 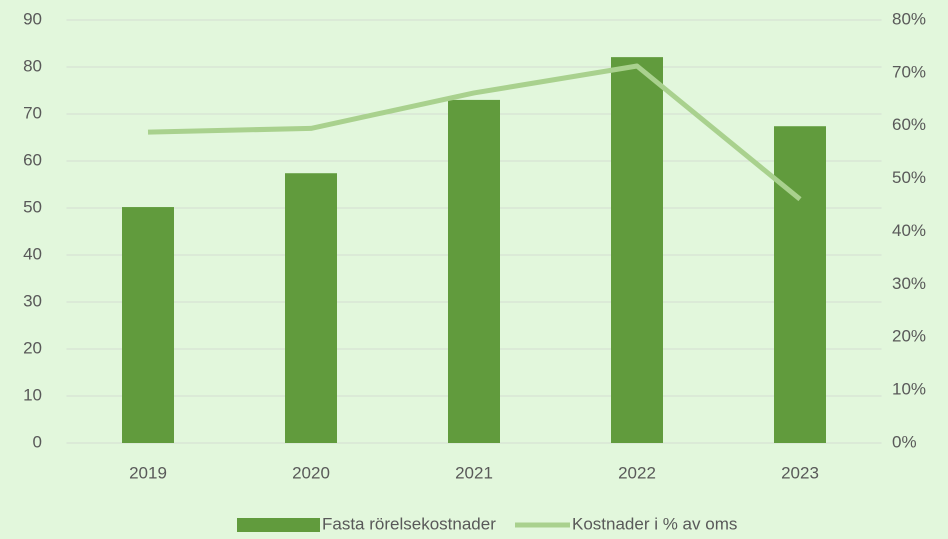 What do you see at coordinates (909, 124) in the screenshot?
I see `y2-tick-label: 60%` at bounding box center [909, 124].